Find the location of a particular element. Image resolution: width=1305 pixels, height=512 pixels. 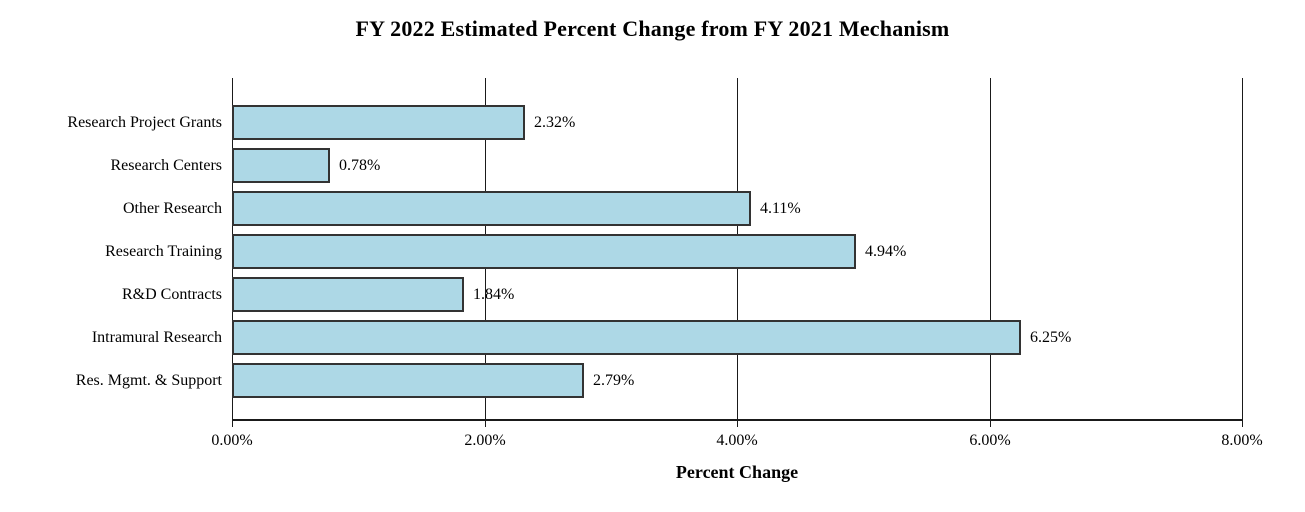

category-label: Other Research is located at coordinates (172, 208).